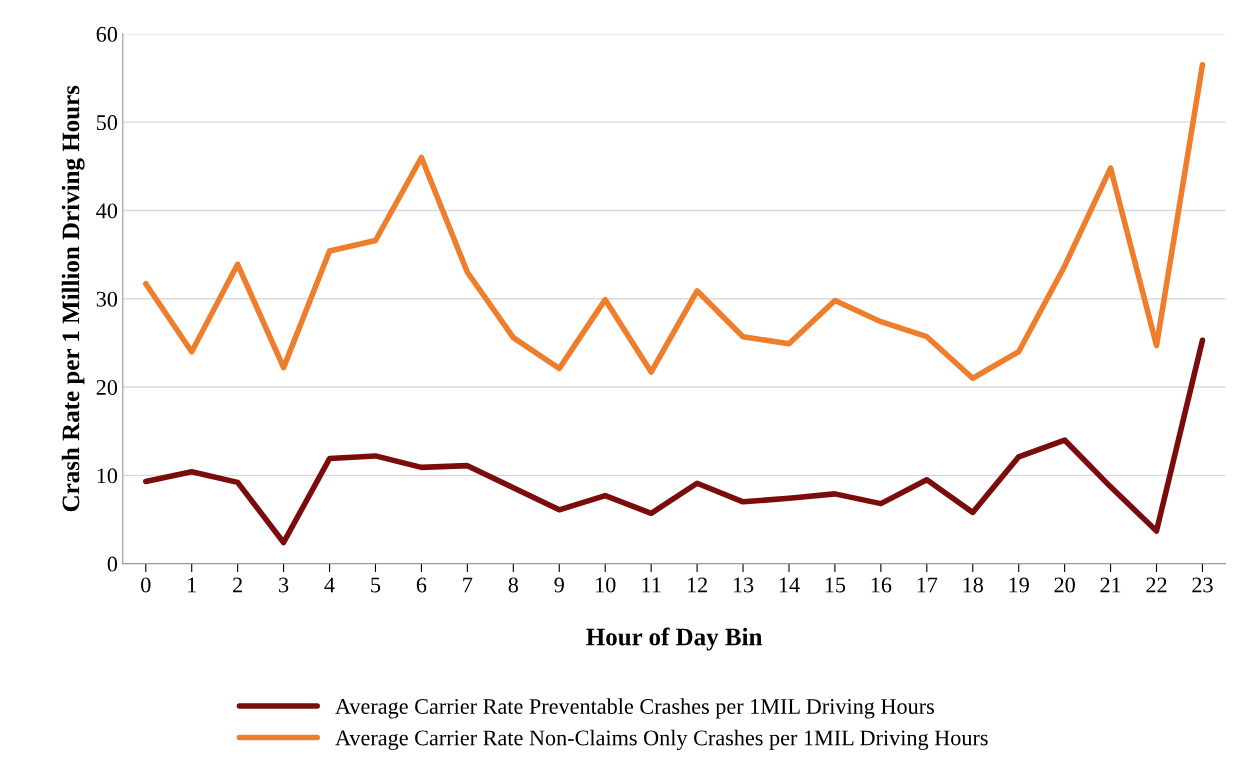 Image resolution: width=1253 pixels, height=770 pixels. What do you see at coordinates (237, 585) in the screenshot?
I see `x-tick-label: 2` at bounding box center [237, 585].